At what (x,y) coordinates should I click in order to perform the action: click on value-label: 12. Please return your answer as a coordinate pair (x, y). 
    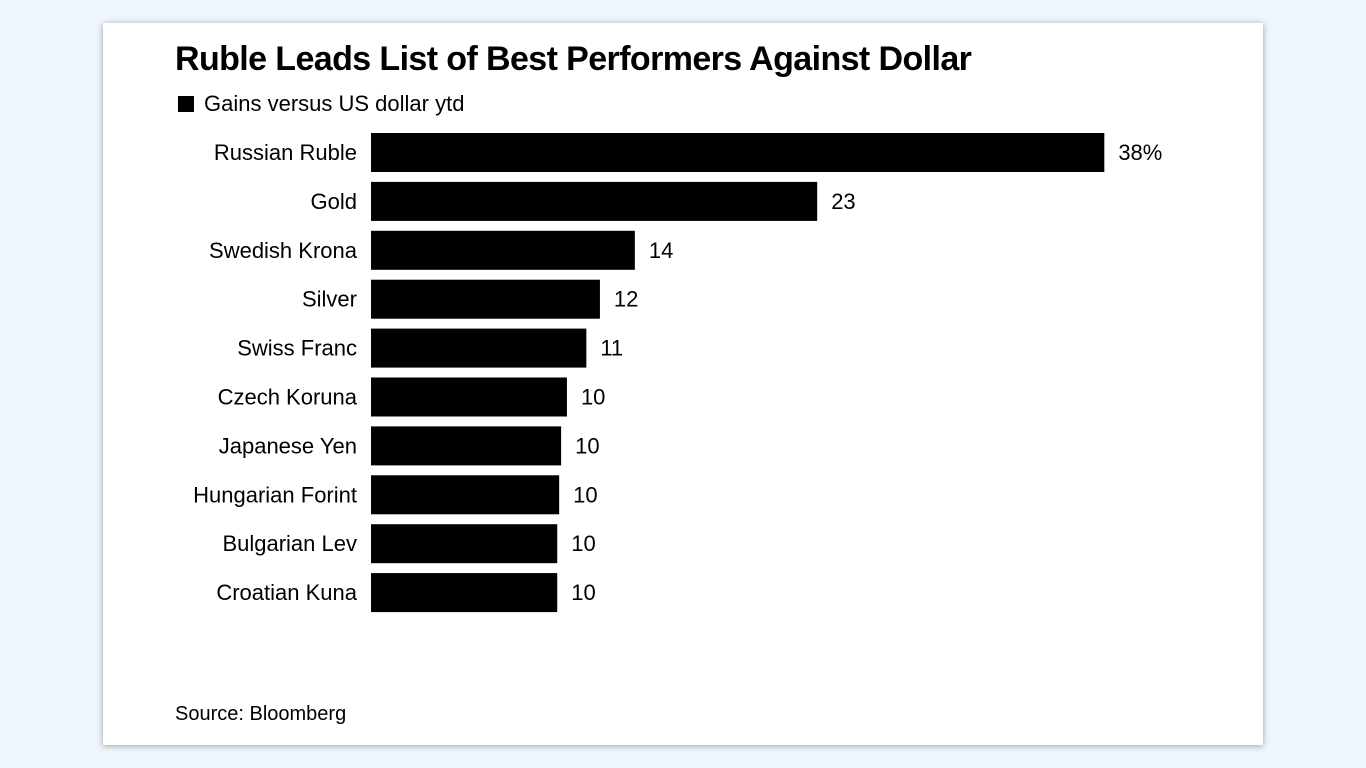
    Looking at the image, I should click on (626, 299).